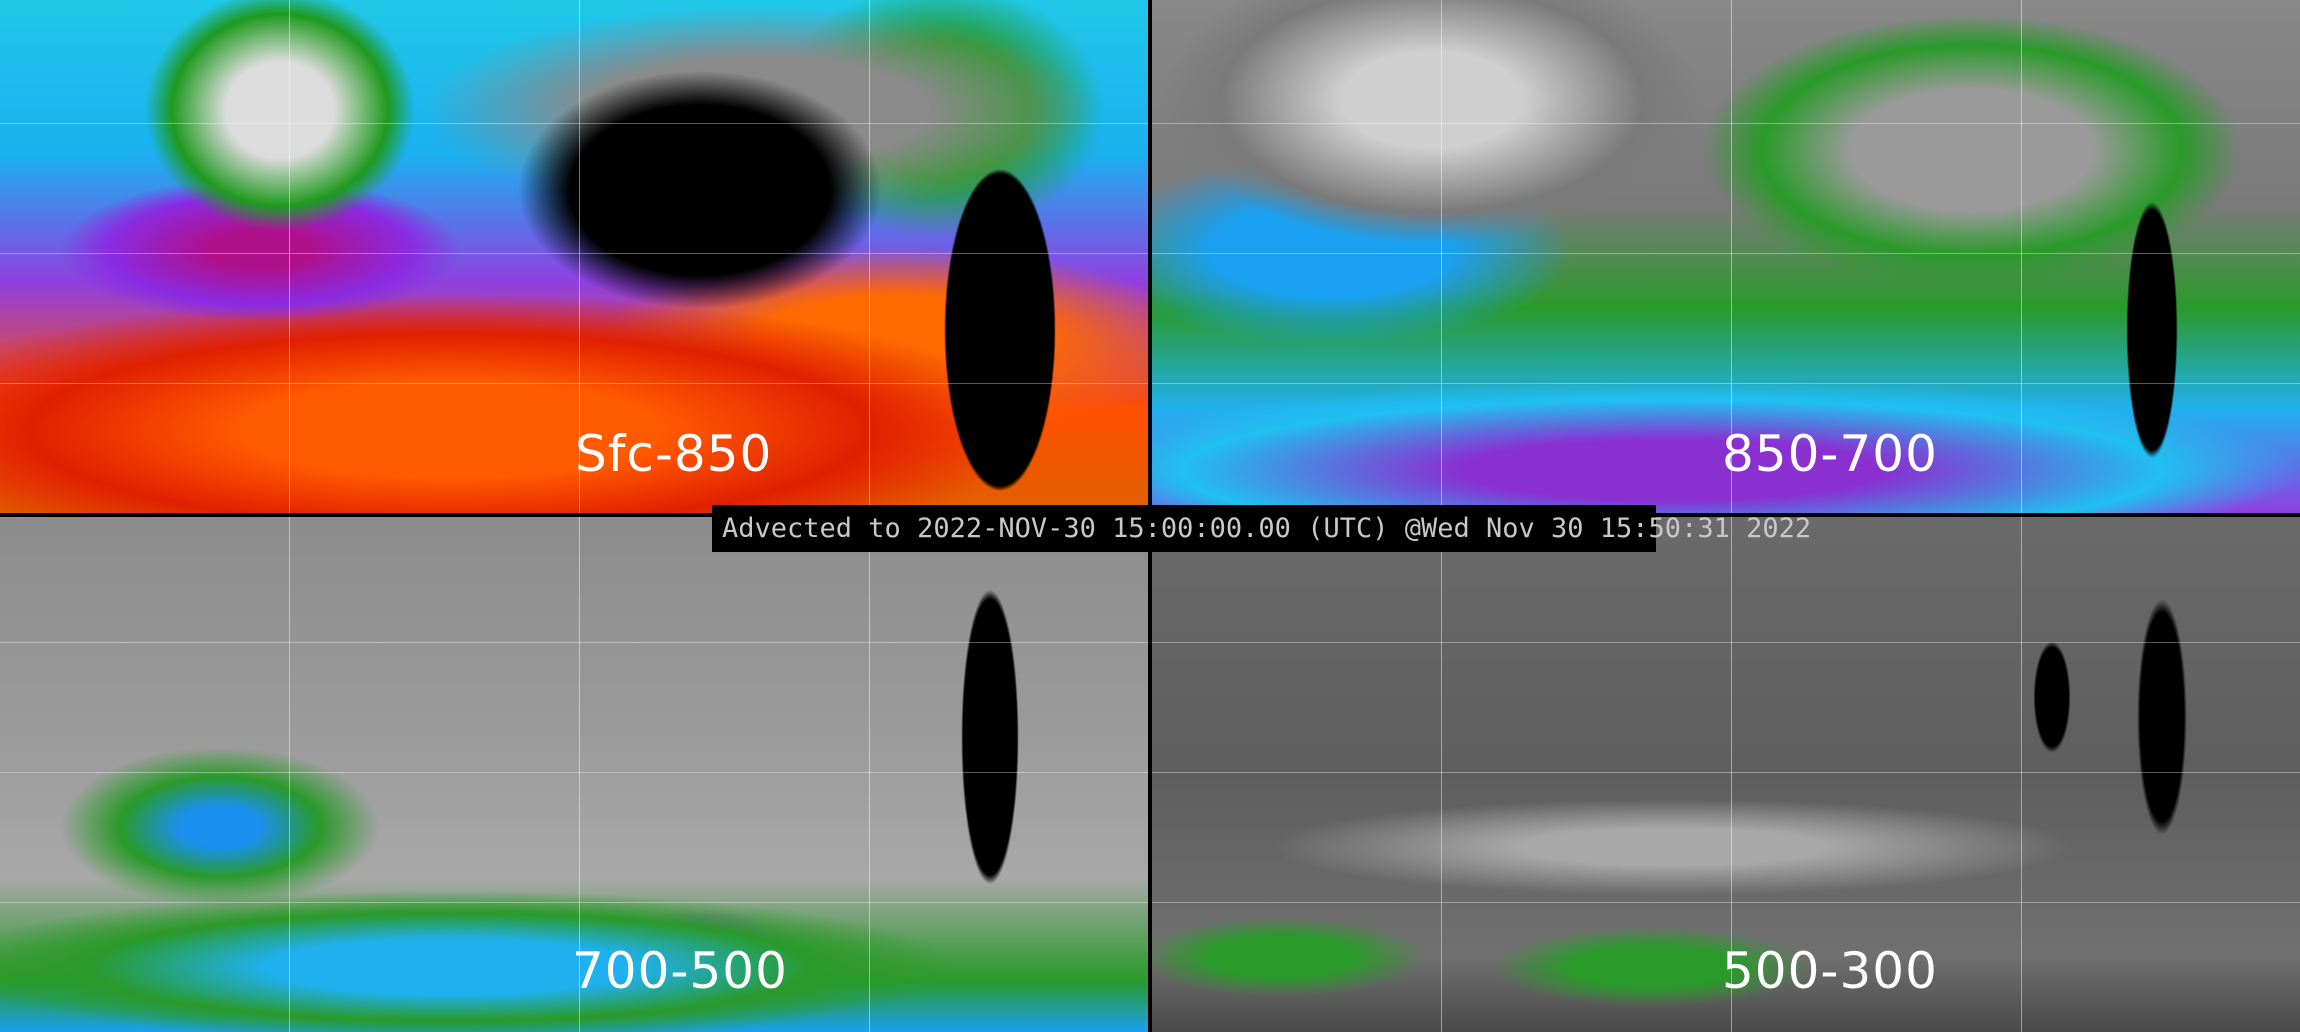 This screenshot has width=2300, height=1032. What do you see at coordinates (674, 454) in the screenshot?
I see `panel-label: Sfc-850` at bounding box center [674, 454].